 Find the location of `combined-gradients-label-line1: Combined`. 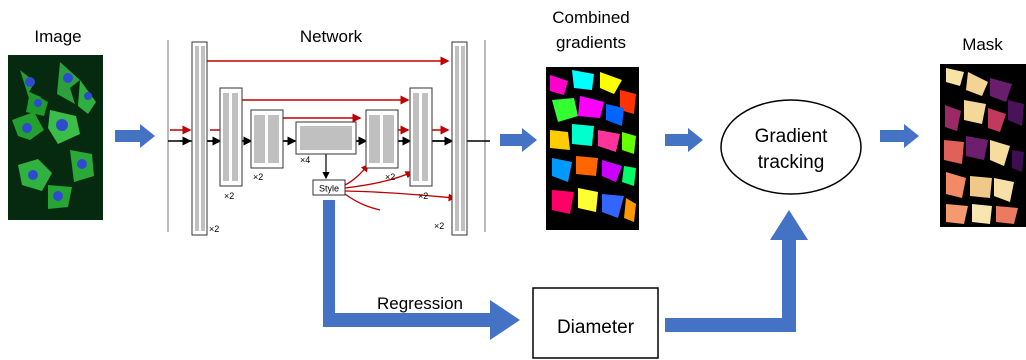

combined-gradients-label-line1: Combined is located at coordinates (591, 17).